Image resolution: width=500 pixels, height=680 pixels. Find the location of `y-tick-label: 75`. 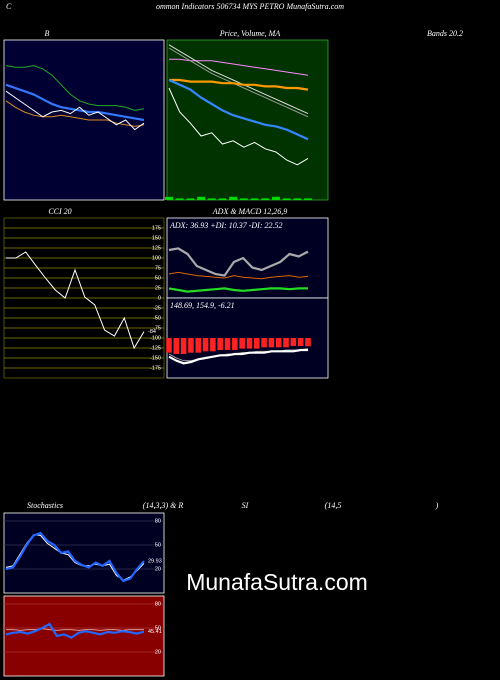

y-tick-label: 75 is located at coordinates (158, 268).